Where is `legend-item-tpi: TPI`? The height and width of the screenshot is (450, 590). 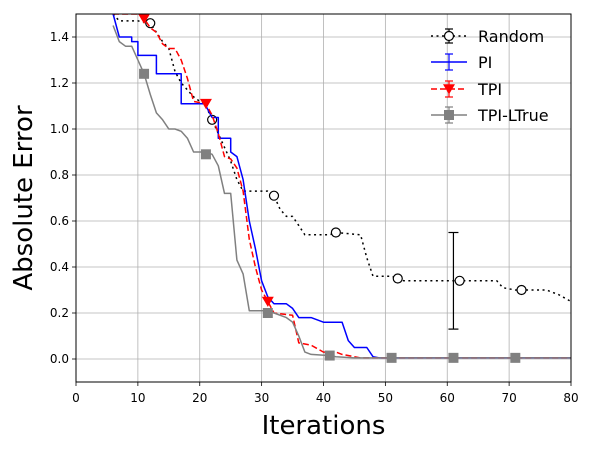 legend-item-tpi: TPI is located at coordinates (466, 89).